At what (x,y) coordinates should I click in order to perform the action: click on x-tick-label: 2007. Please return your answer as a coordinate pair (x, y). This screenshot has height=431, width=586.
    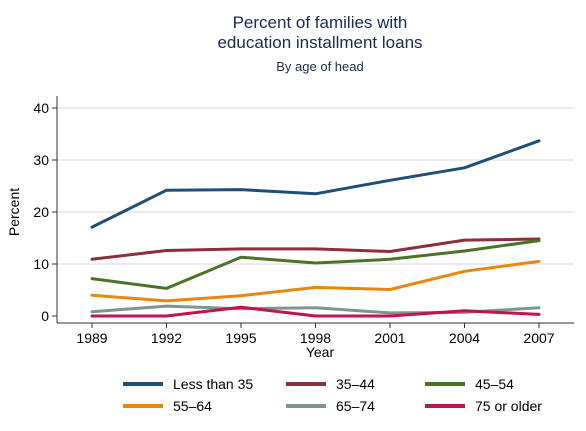
    Looking at the image, I should click on (538, 338).